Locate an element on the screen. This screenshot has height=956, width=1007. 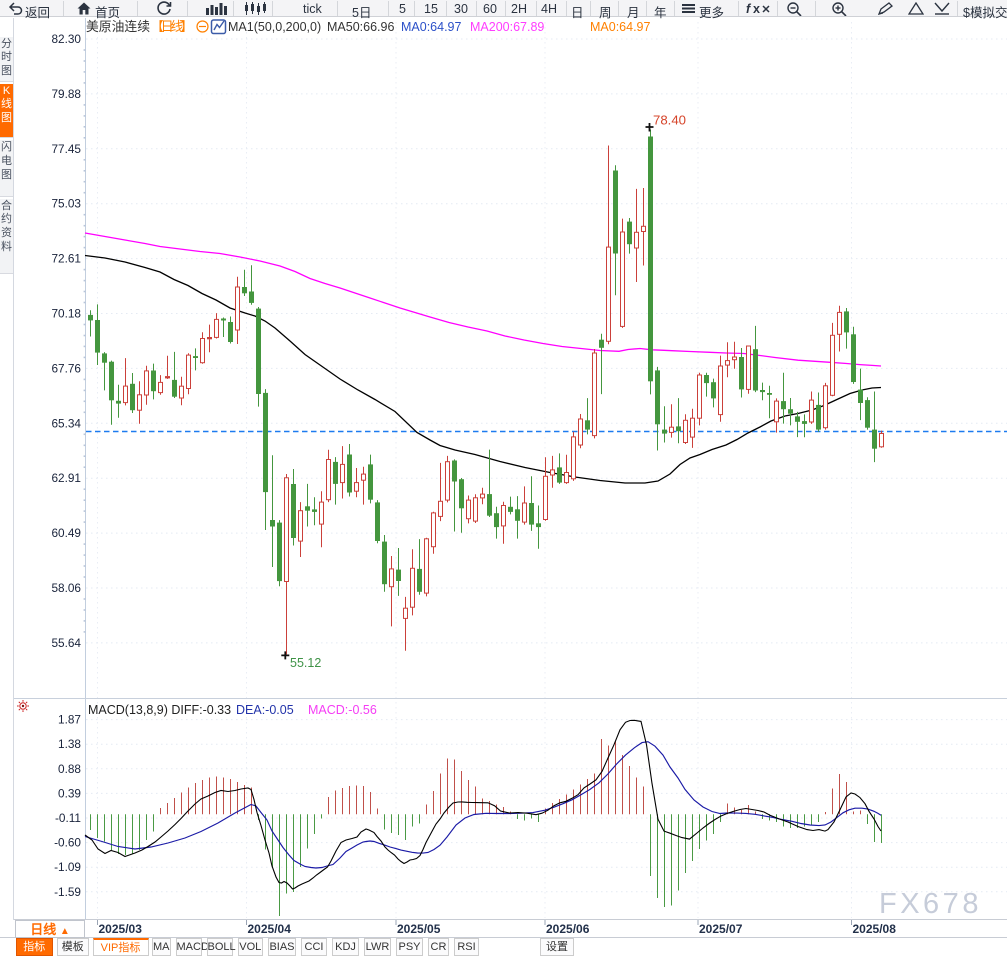
svg-text: MA1(50,0,200,0) is located at coordinates (274, 27).